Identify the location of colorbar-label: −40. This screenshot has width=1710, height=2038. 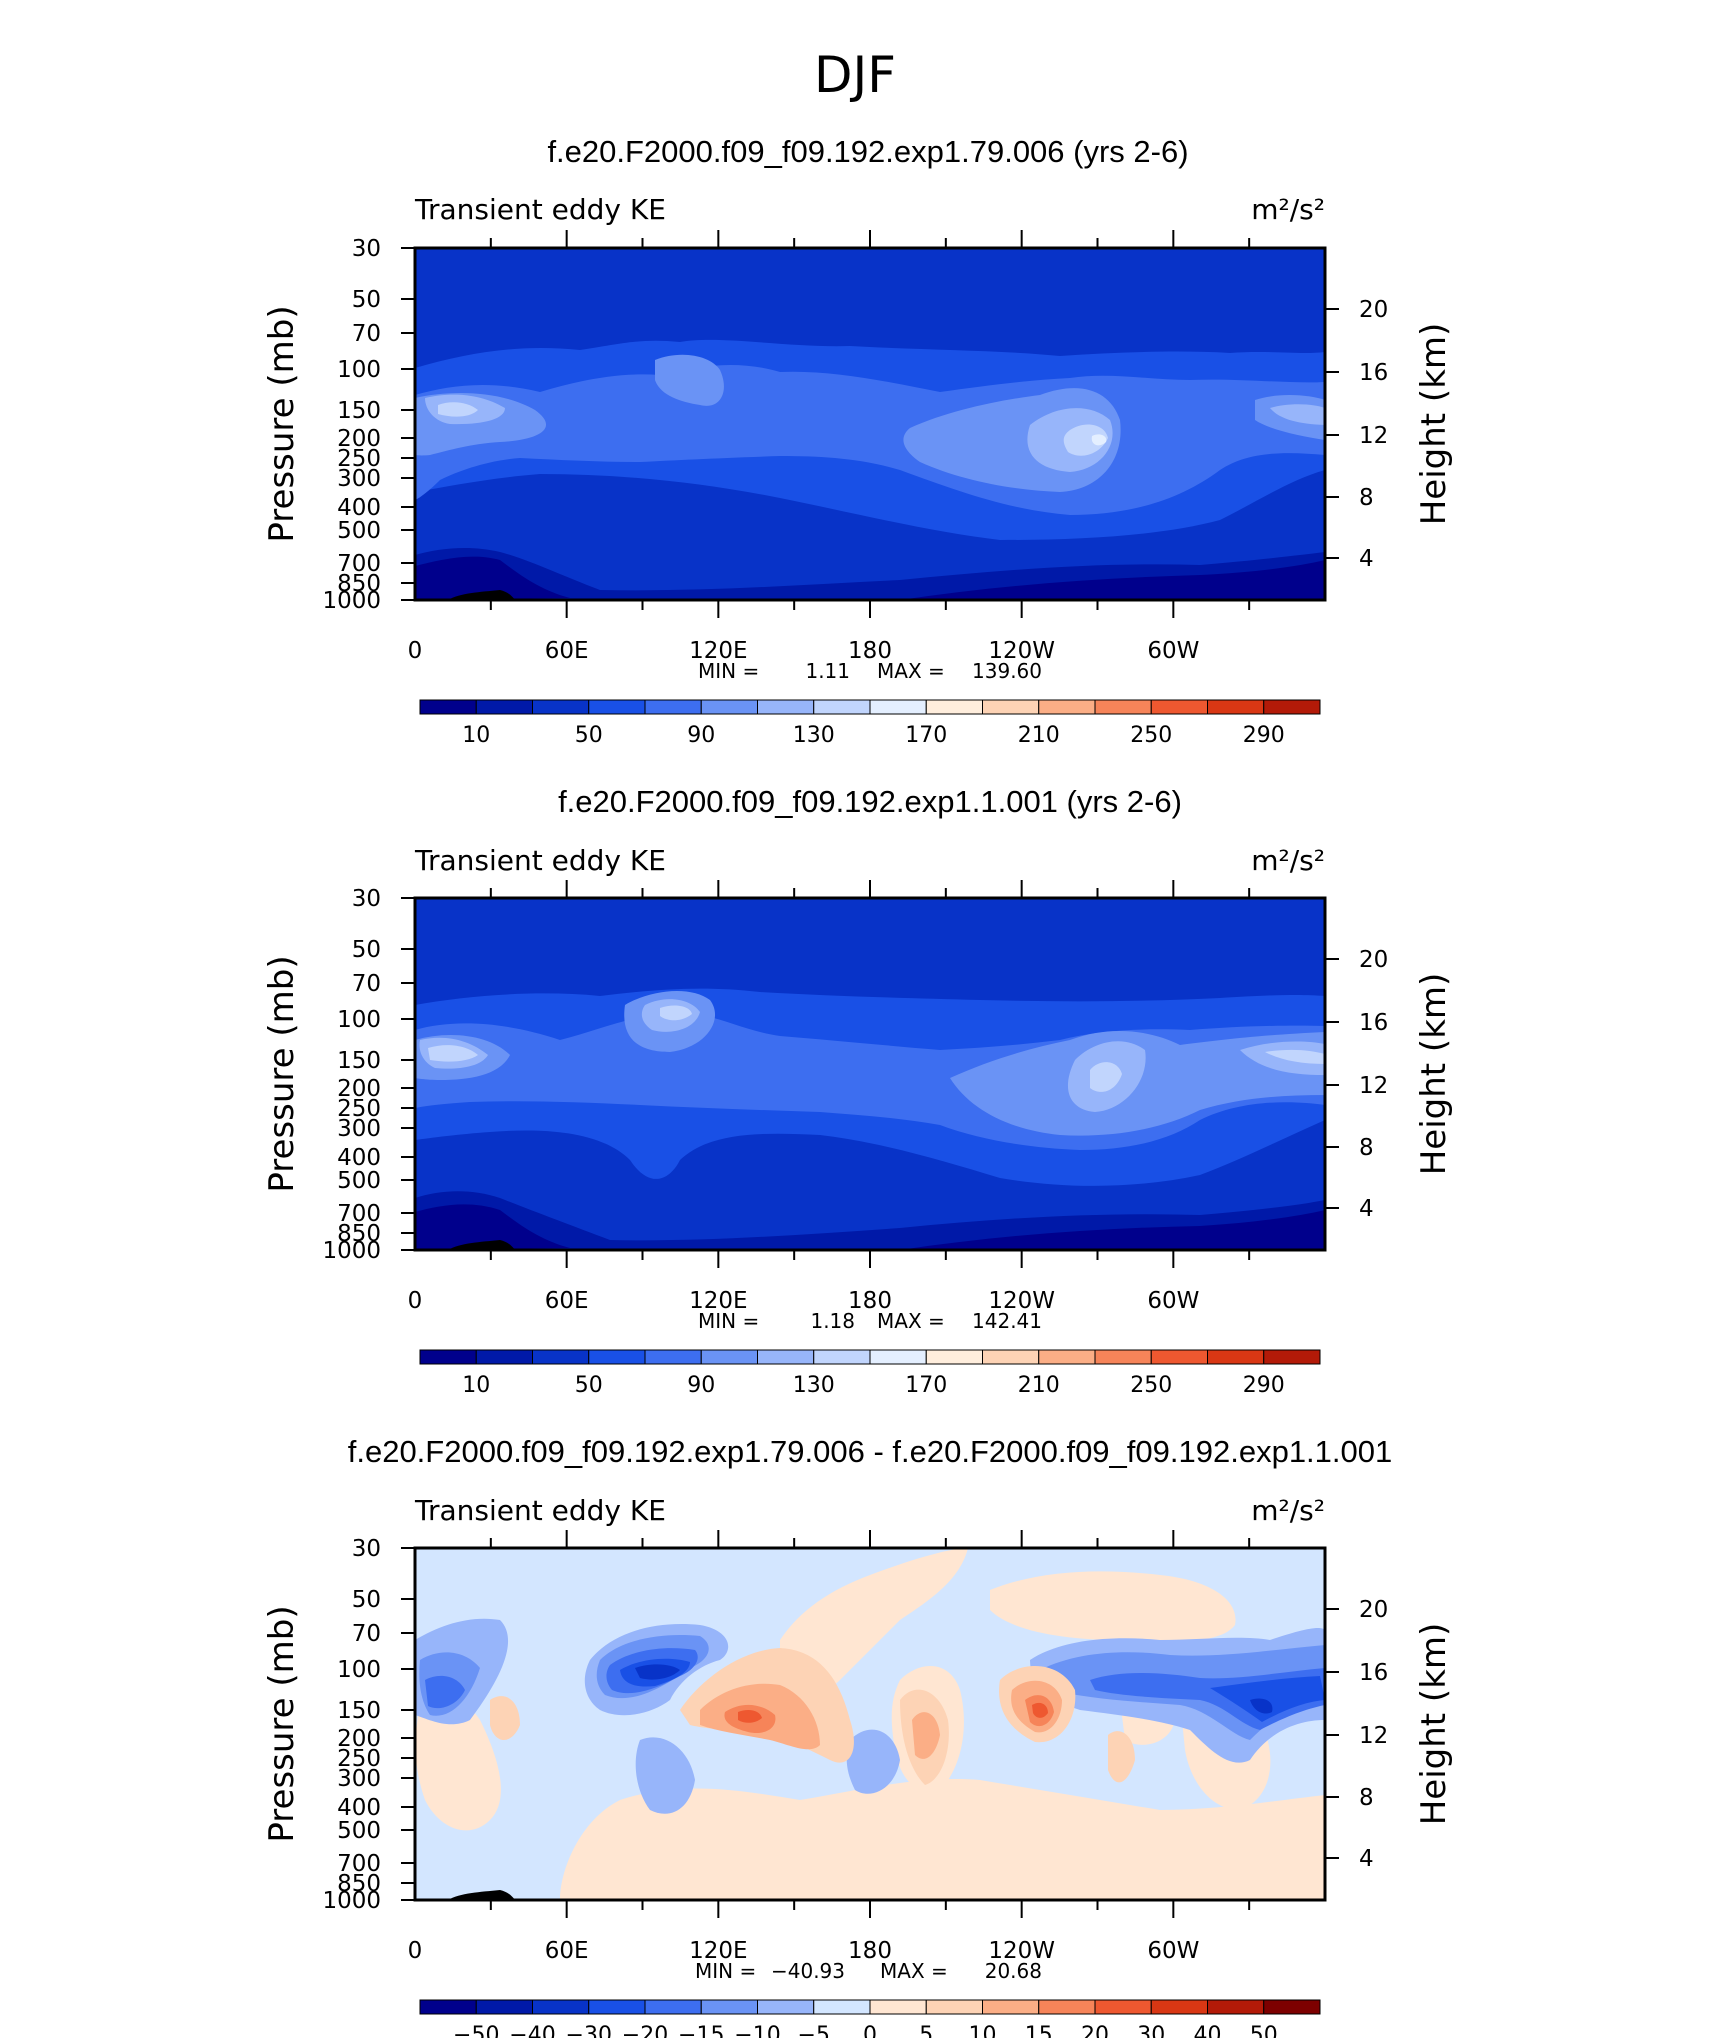
(532, 2030).